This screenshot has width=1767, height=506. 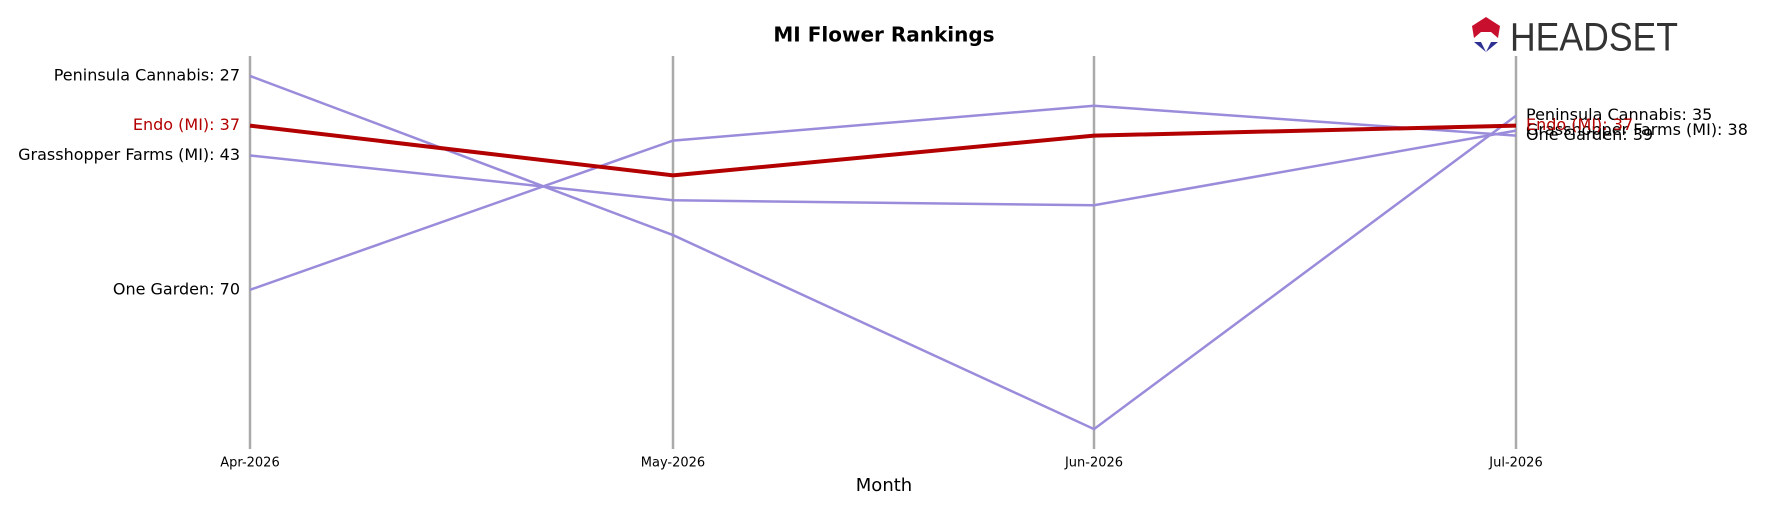 What do you see at coordinates (883, 35) in the screenshot?
I see `chart-title: MI Flower Rankings` at bounding box center [883, 35].